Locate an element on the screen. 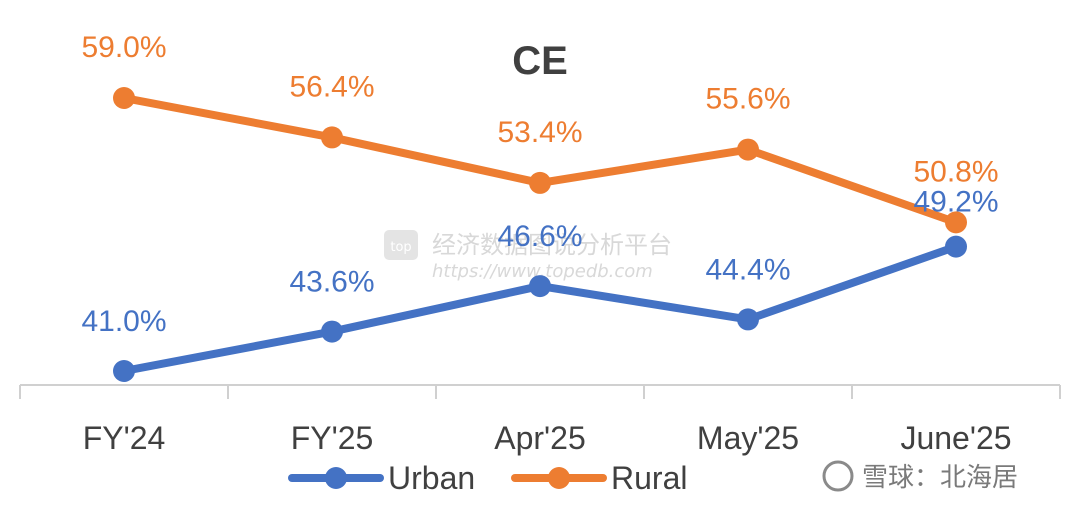 Image resolution: width=1080 pixels, height=509 pixels. legend-marker-rural is located at coordinates (559, 478).